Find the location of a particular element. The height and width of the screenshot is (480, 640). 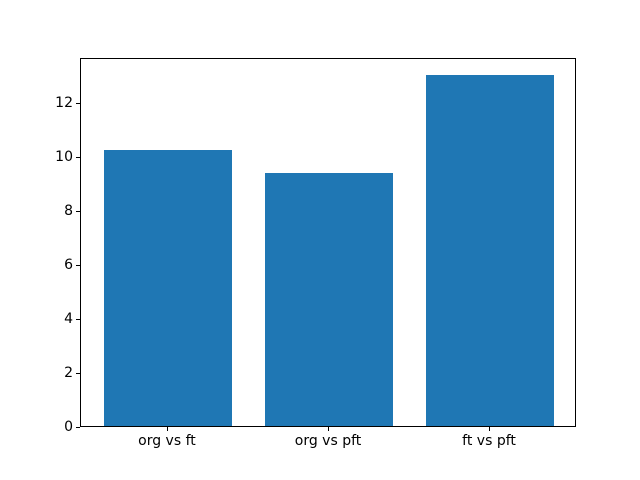

y-tick-label: 8 is located at coordinates (68, 210).